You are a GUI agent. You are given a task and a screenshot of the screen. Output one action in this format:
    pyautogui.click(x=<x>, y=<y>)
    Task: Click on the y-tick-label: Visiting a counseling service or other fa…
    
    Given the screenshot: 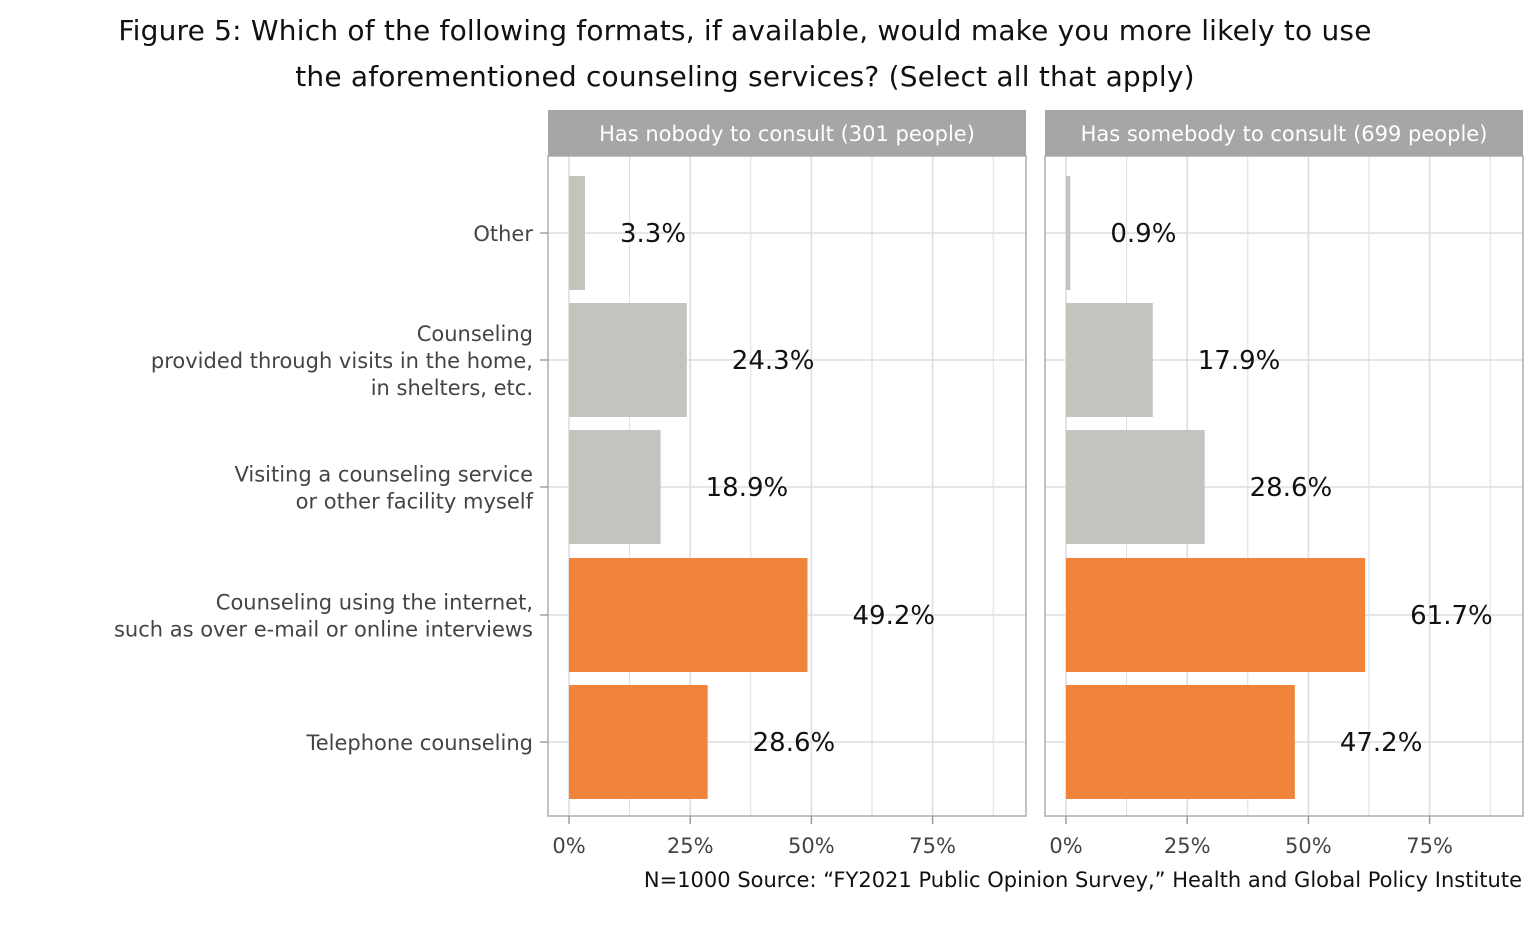 What is the action you would take?
    pyautogui.click(x=383, y=488)
    